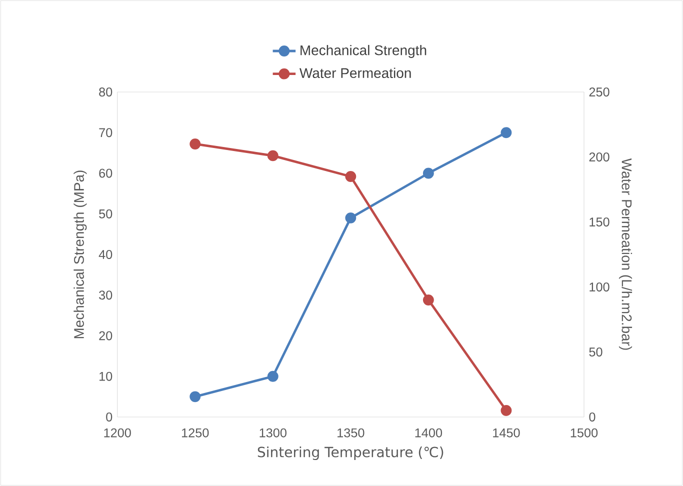 The width and height of the screenshot is (683, 486). I want to click on y2-tick-label: 50, so click(595, 352).